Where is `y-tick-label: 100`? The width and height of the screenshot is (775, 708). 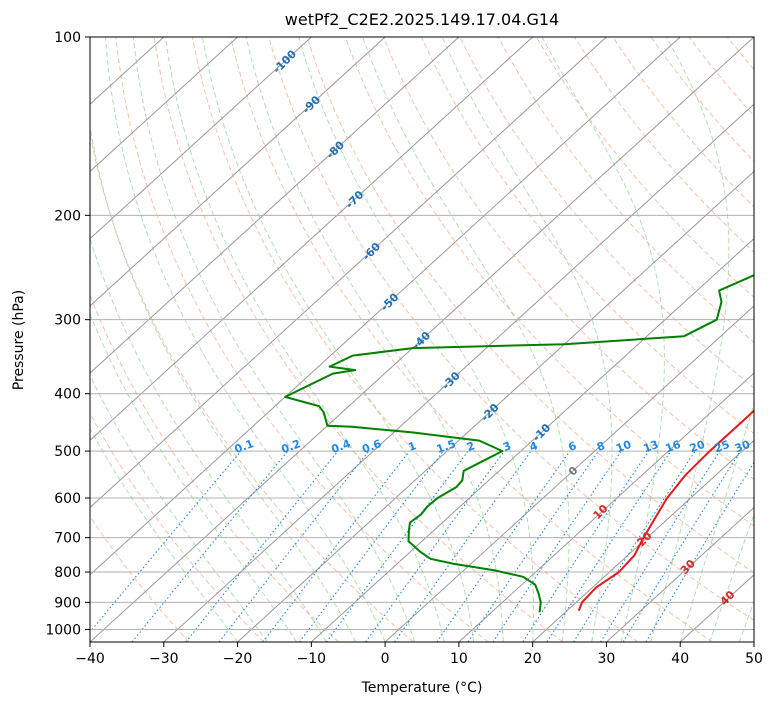 y-tick-label: 100 is located at coordinates (67, 38).